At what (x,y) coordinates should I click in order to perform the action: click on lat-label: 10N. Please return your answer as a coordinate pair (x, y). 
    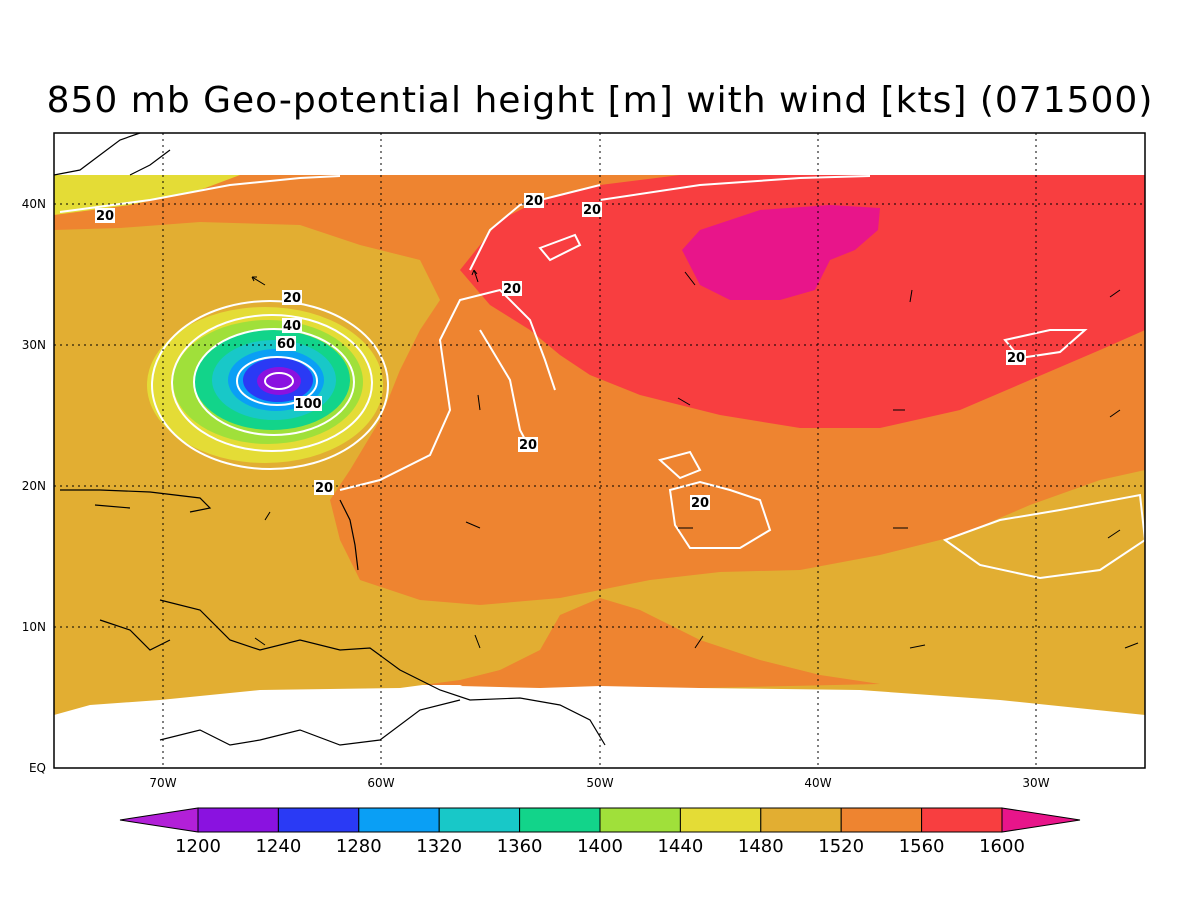
    Looking at the image, I should click on (34, 627).